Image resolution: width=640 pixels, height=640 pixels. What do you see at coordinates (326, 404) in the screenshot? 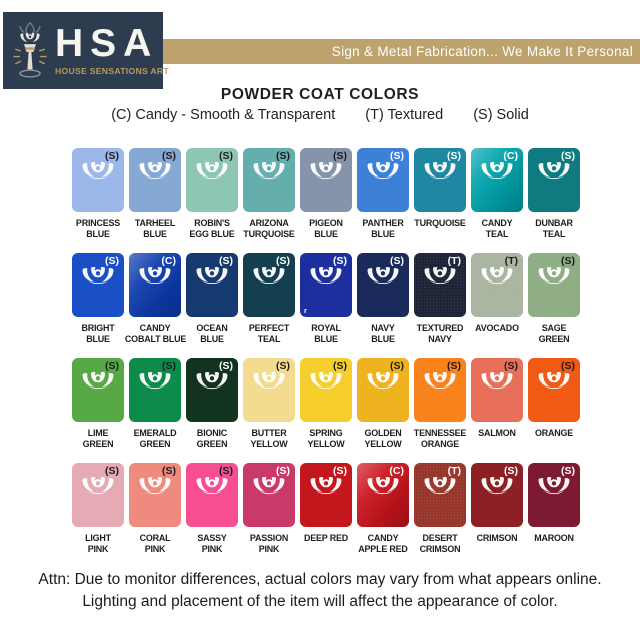
I see `swatch-cell: (S) SPRING YELLOW` at bounding box center [326, 404].